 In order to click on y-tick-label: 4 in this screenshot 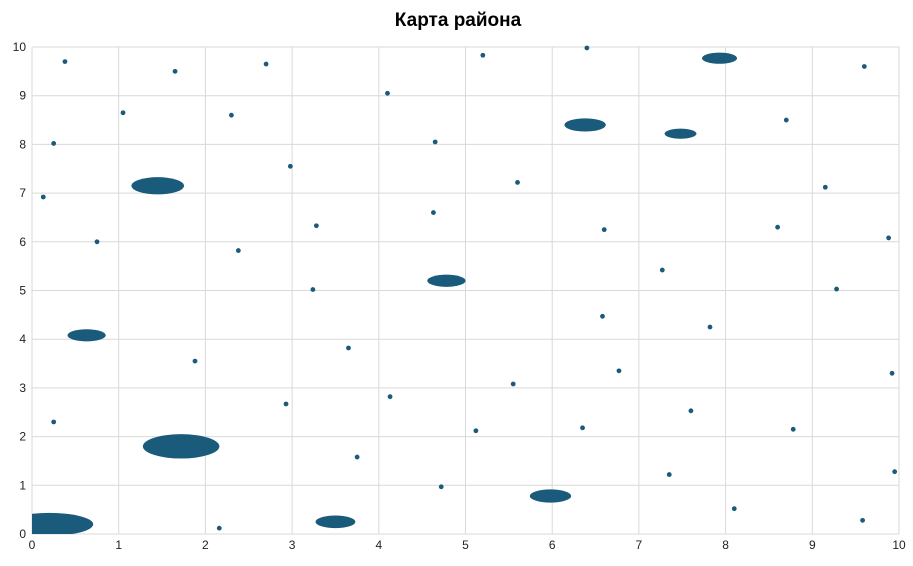, I will do `click(22, 339)`.